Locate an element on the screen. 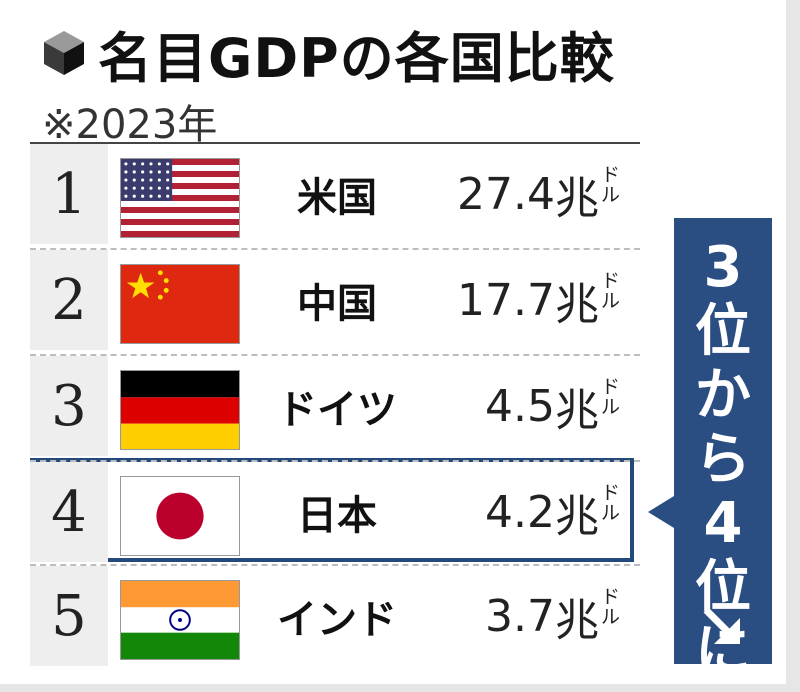 The image size is (800, 692). country-name: 米国 is located at coordinates (337, 198).